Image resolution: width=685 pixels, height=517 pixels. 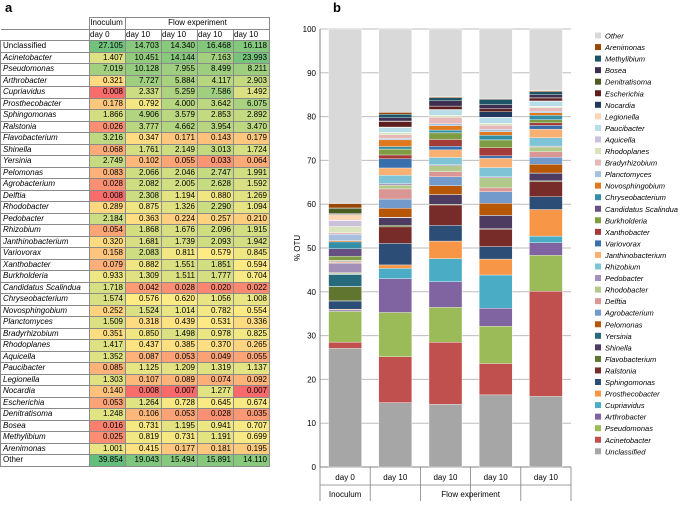 What do you see at coordinates (45, 287) in the screenshot?
I see `row-genus-name: Candidatus Scalindua` at bounding box center [45, 287].